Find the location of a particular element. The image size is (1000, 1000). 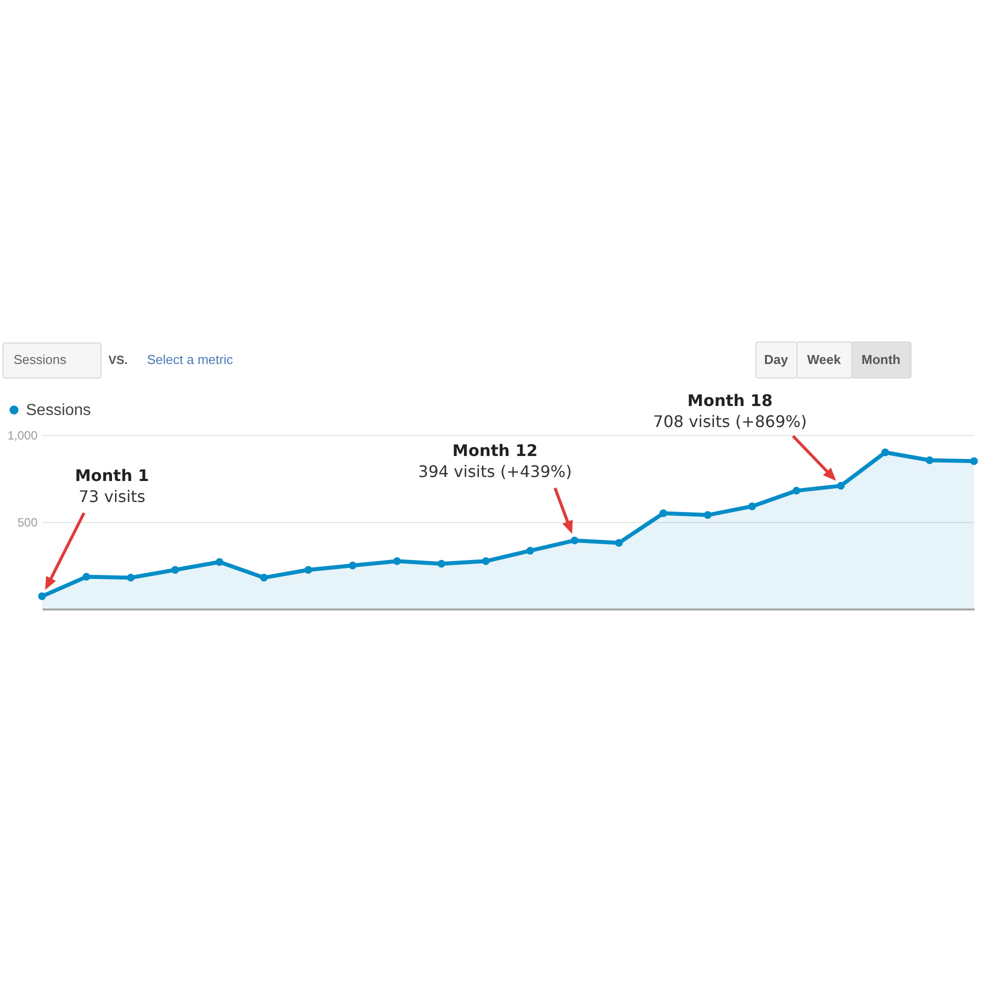

text: Month 18 is located at coordinates (730, 400).